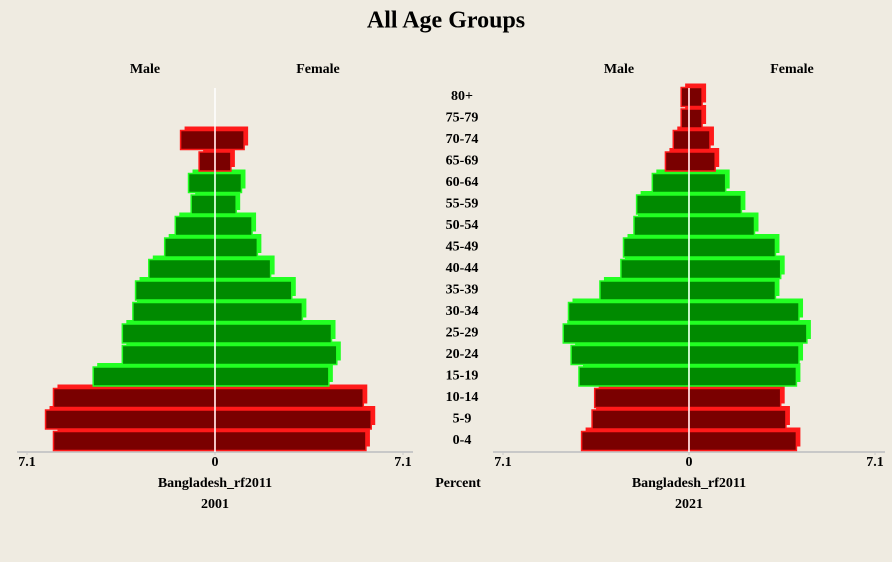 This screenshot has height=562, width=892. What do you see at coordinates (462, 96) in the screenshot?
I see `age-label: 80+` at bounding box center [462, 96].